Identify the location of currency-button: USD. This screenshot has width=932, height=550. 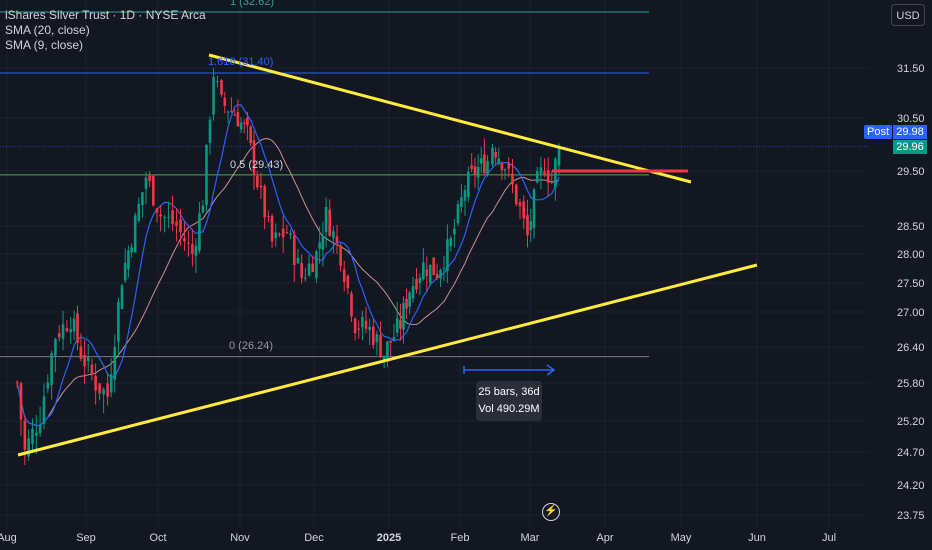
(908, 15).